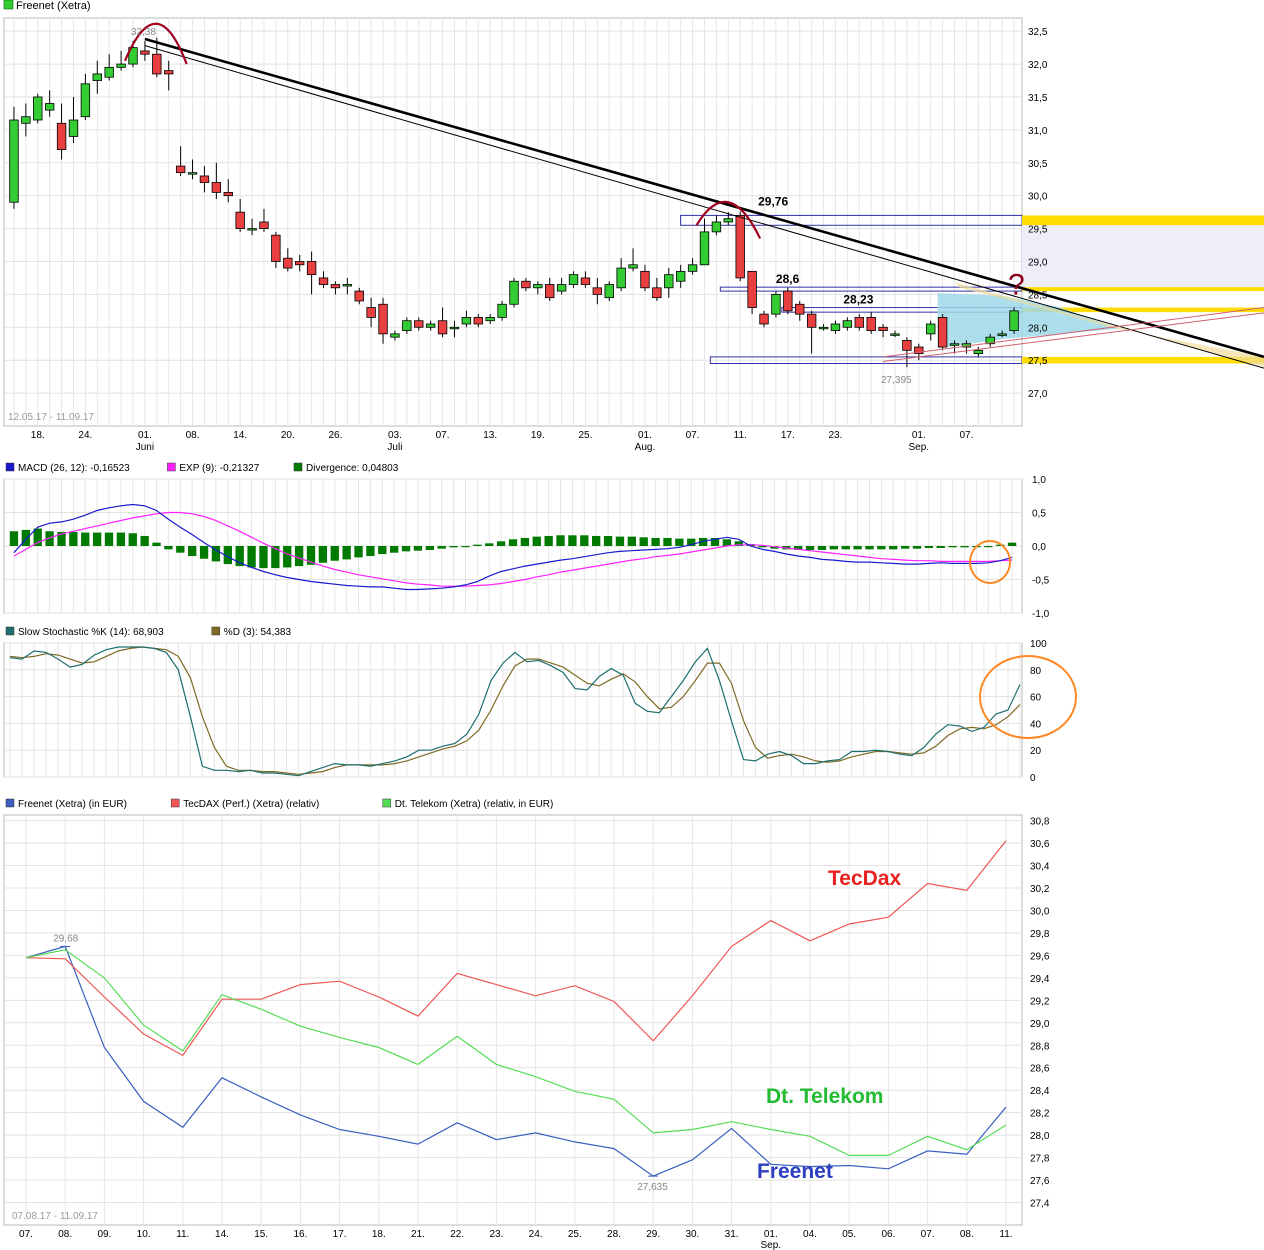  What do you see at coordinates (53, 6) in the screenshot?
I see `price-title: Freenet (Xetra)` at bounding box center [53, 6].